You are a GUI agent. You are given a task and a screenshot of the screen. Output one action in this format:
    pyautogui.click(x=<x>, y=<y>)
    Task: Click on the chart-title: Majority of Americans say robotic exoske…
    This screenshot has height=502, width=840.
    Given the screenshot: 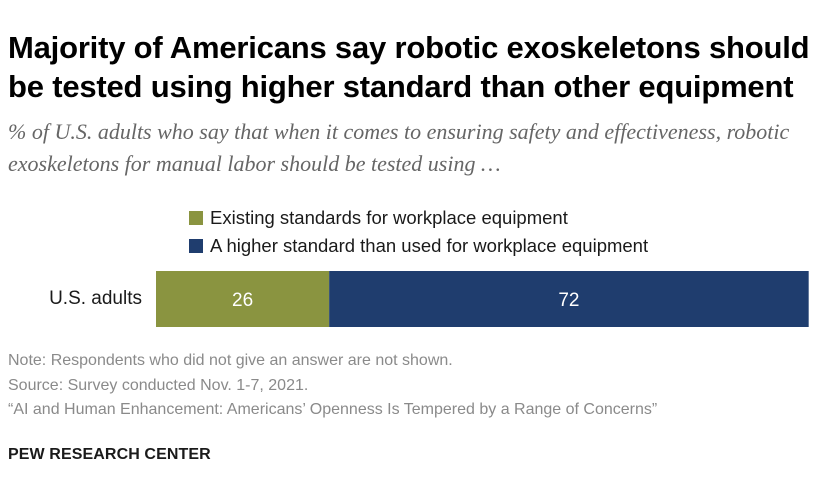 What is the action you would take?
    pyautogui.click(x=409, y=67)
    